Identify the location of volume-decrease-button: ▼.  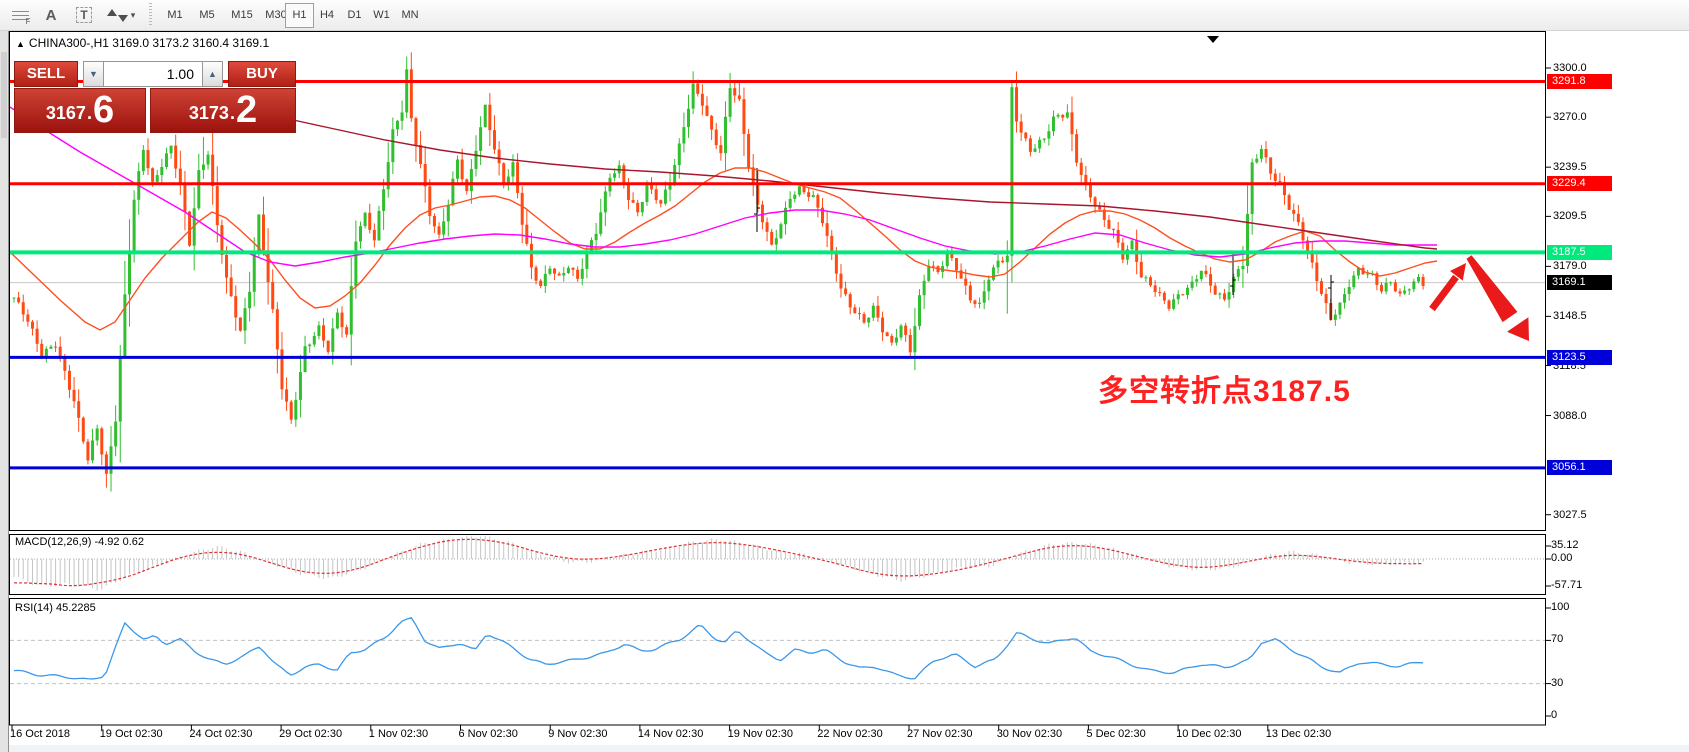
(93, 74).